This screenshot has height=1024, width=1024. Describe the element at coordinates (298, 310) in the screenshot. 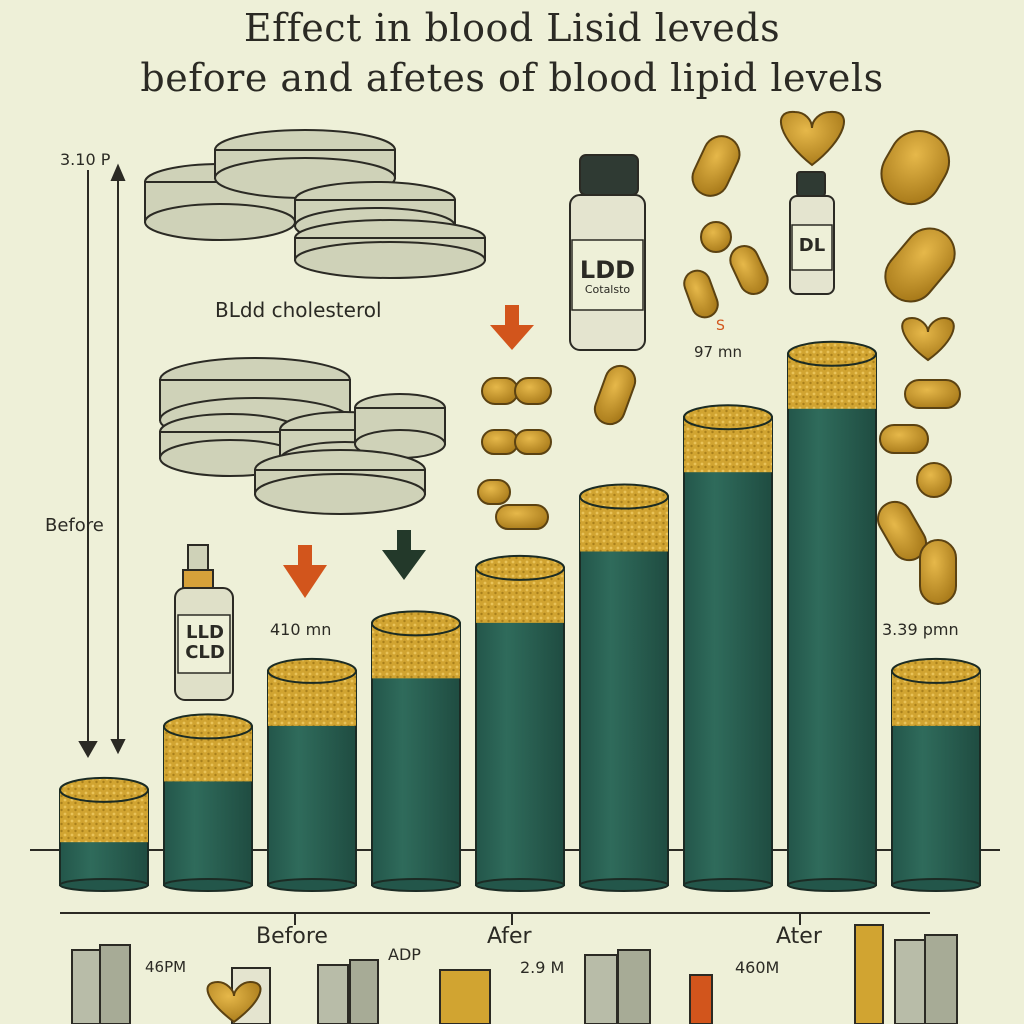

I see `cholesterol-label: BLdd cholesterol` at that location.